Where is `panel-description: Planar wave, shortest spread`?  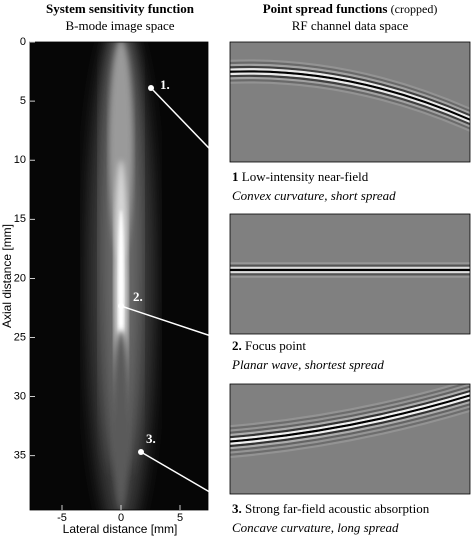 panel-description: Planar wave, shortest spread is located at coordinates (307, 364).